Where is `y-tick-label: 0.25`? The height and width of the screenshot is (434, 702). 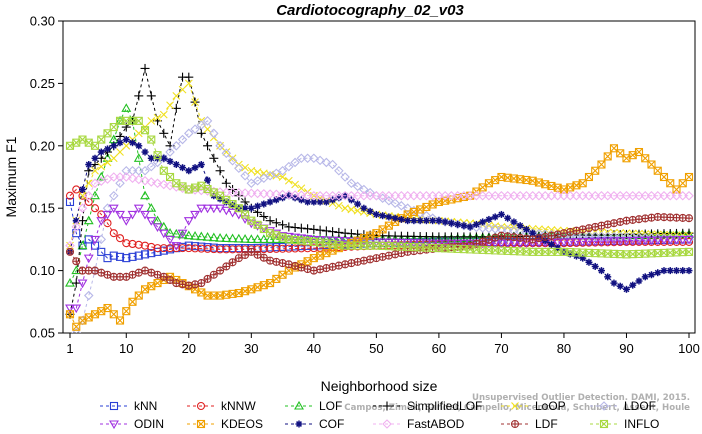
y-tick-label: 0.25 is located at coordinates (42, 83).